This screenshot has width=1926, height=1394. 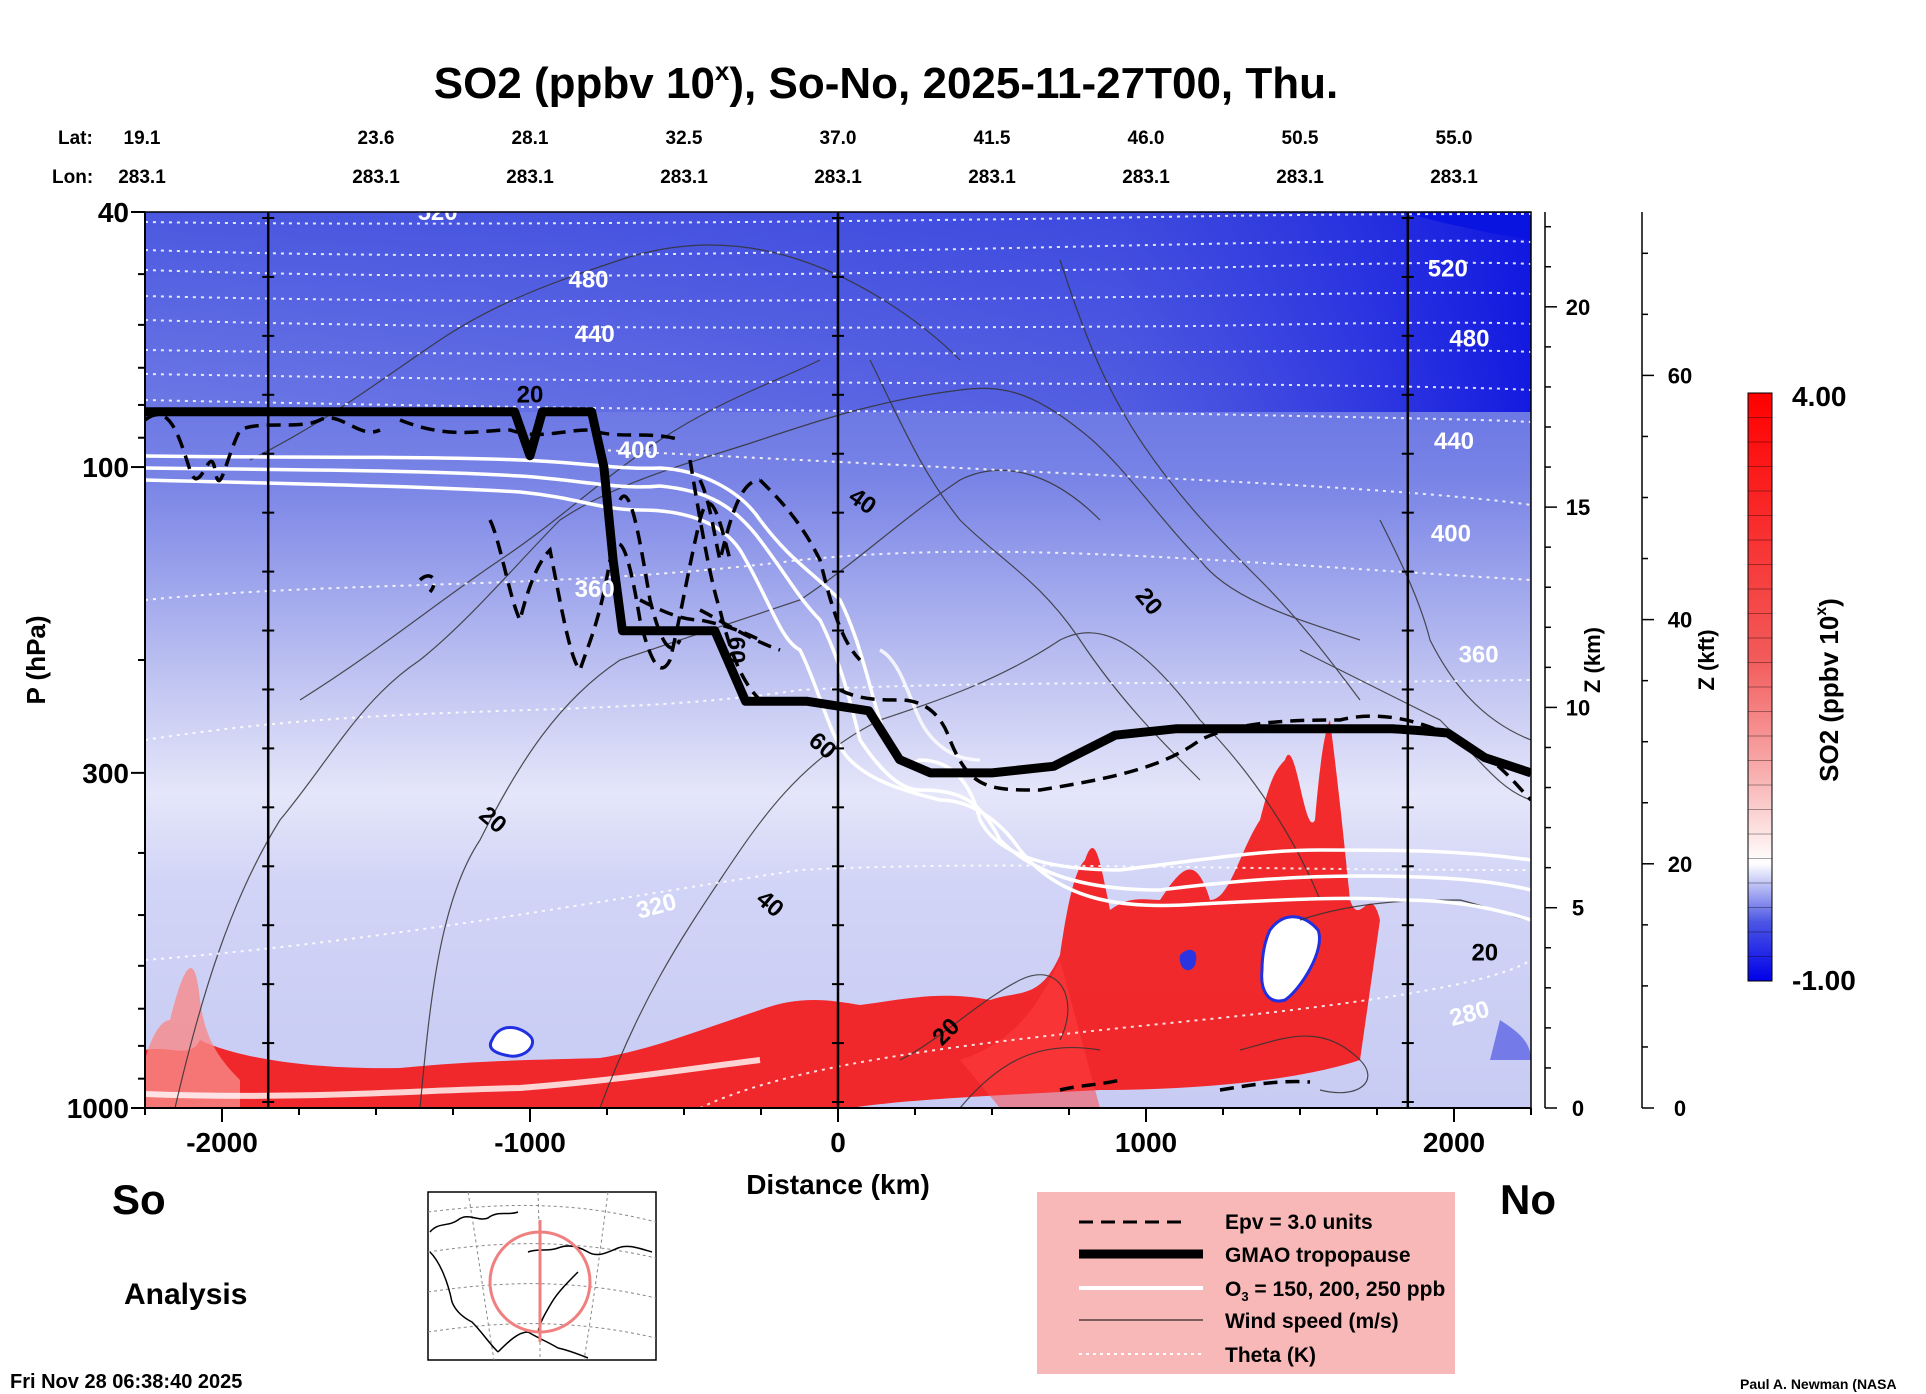 What do you see at coordinates (1801, 688) in the screenshot?
I see `colorbar: 4.00 -1.00 SO2 (ppbv 10x)` at bounding box center [1801, 688].